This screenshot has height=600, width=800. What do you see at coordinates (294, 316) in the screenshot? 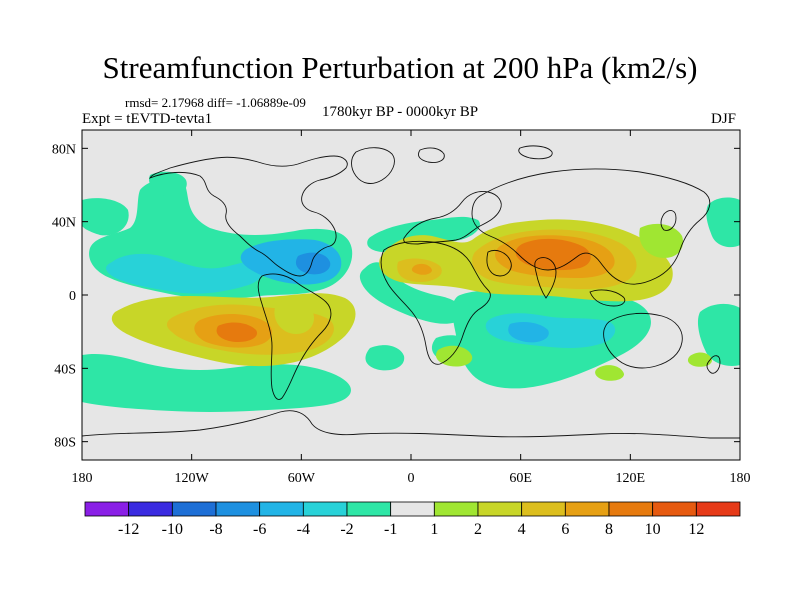
I see `contour-south-america` at bounding box center [294, 316].